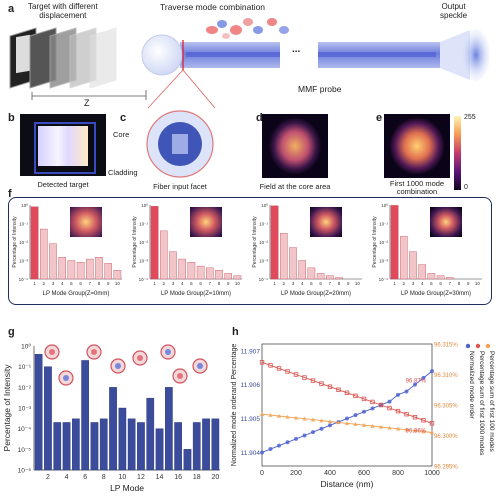  I want to click on g-x-tick-label: 18, so click(197, 477).